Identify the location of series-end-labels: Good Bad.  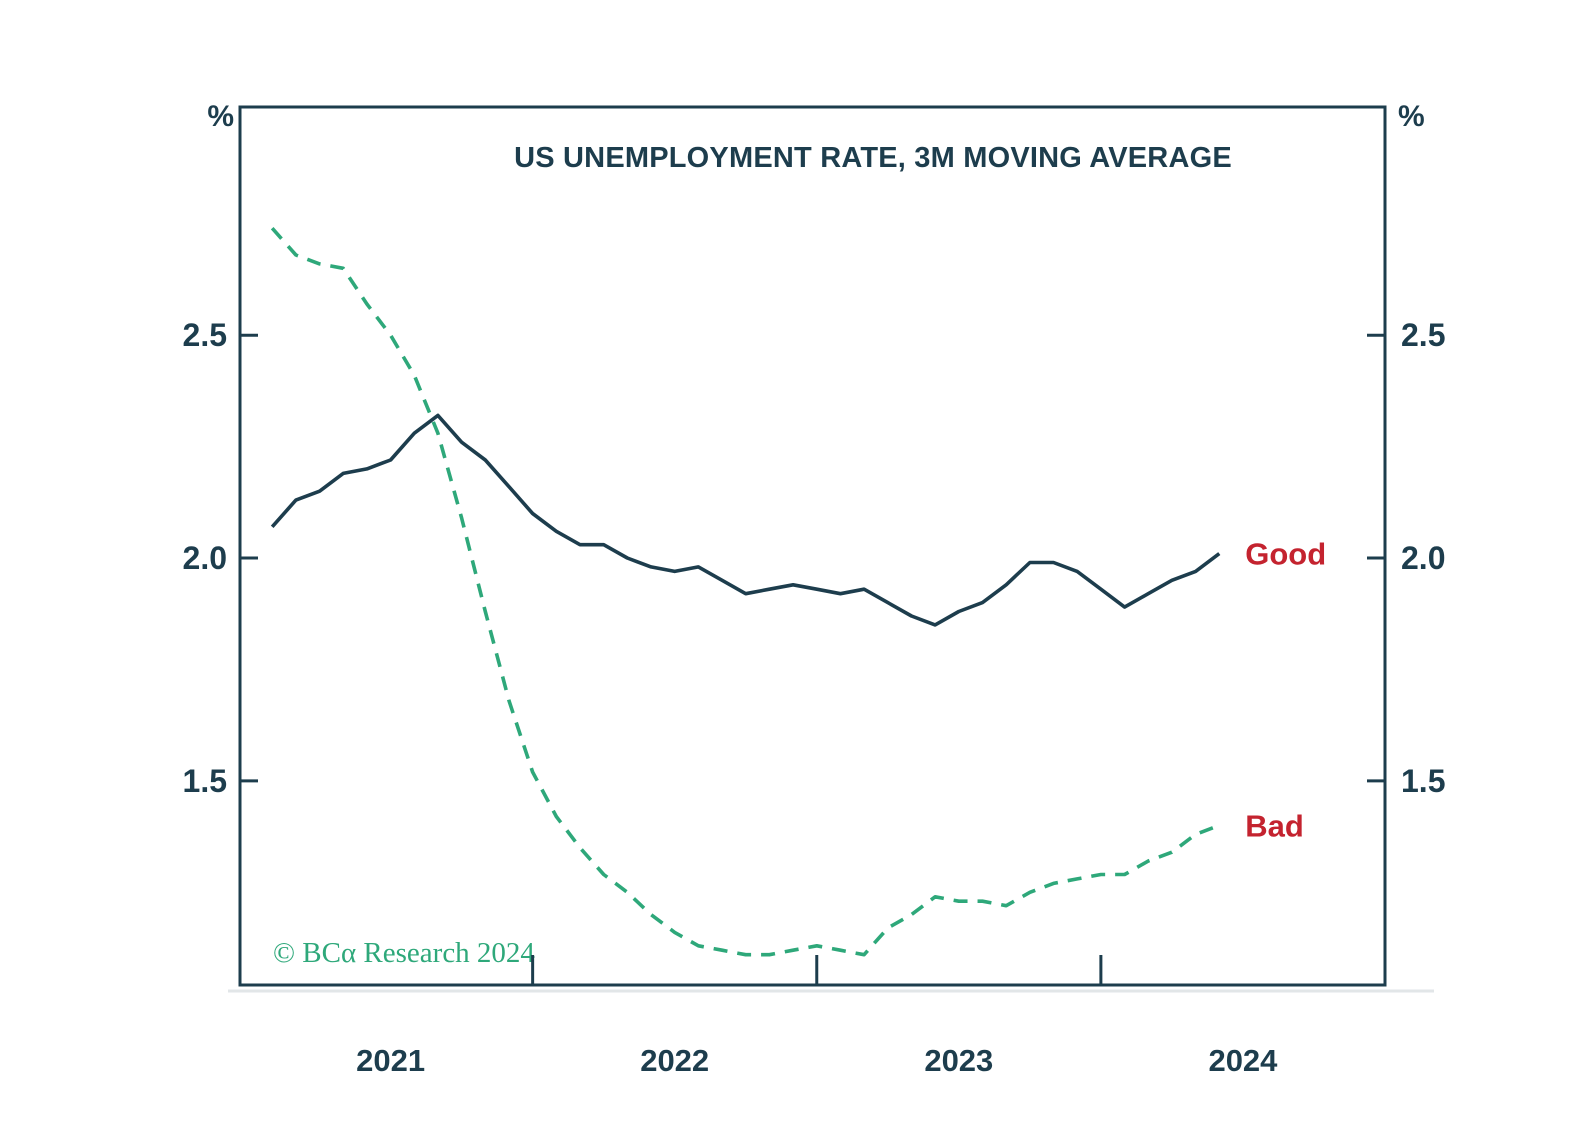
(1285, 690).